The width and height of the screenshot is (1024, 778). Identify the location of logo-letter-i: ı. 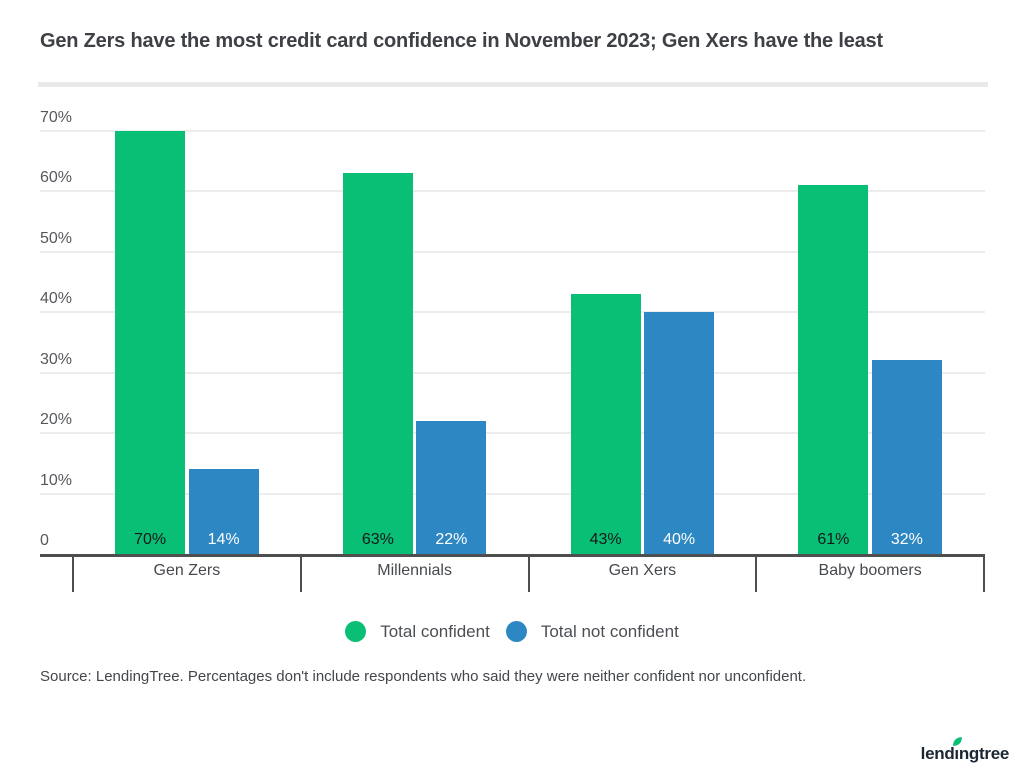
(957, 750).